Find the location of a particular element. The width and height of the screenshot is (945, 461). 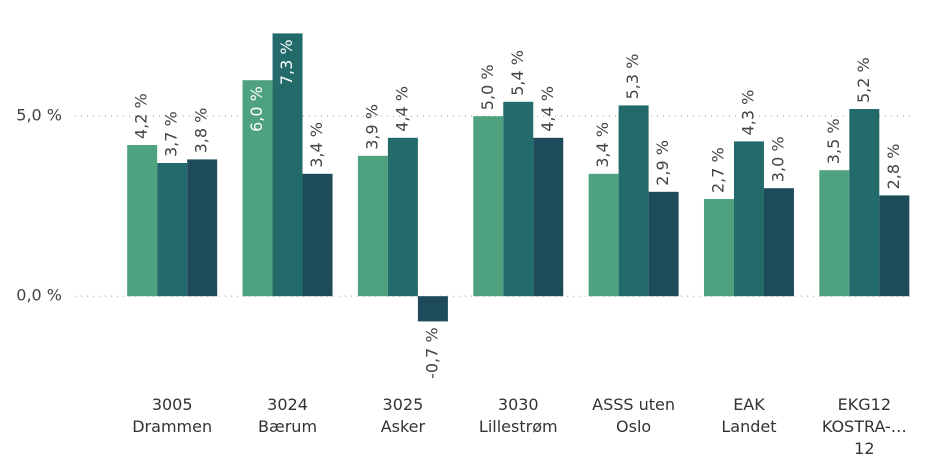

data-label: 2,7 % is located at coordinates (717, 170).